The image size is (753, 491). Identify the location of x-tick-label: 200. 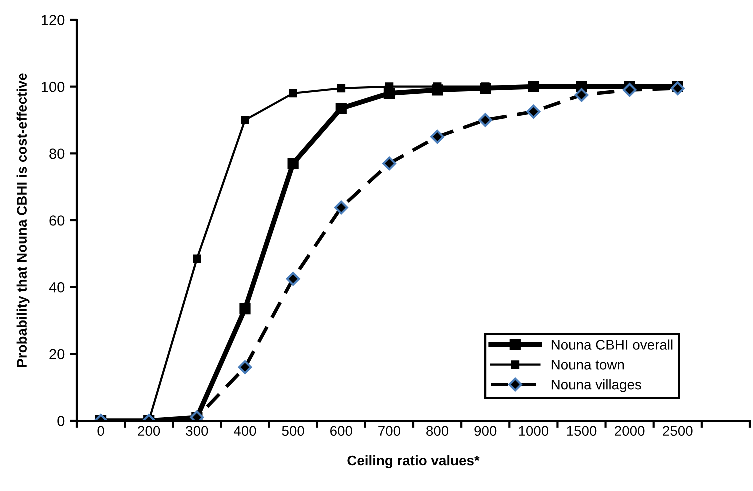
(149, 431).